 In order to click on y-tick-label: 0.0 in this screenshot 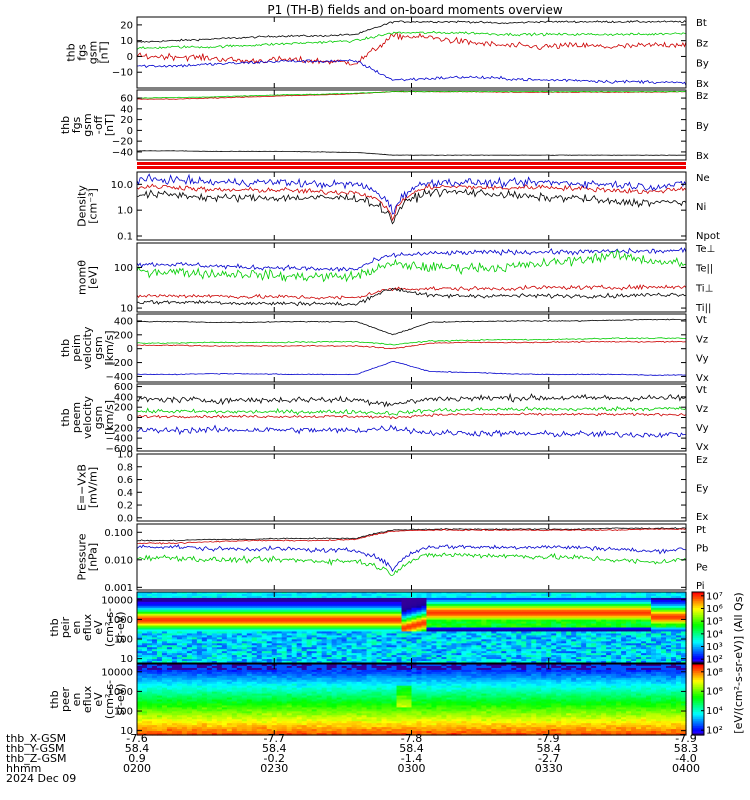, I will do `click(125, 518)`.